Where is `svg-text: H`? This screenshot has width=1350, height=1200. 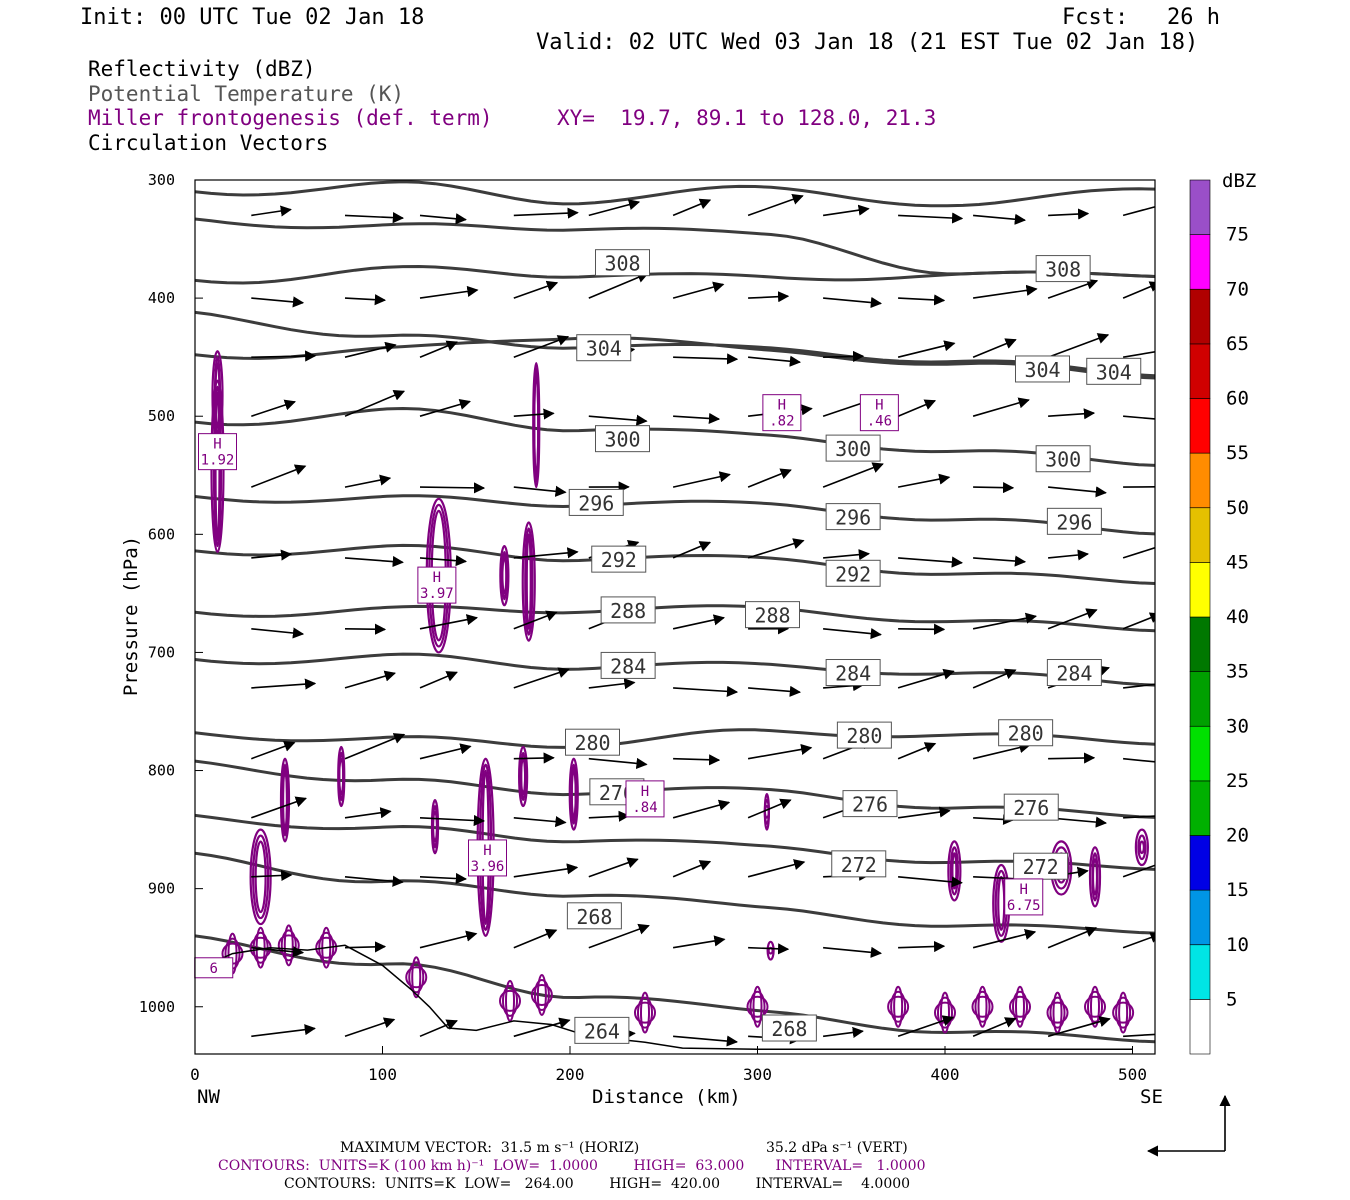 svg-text: H is located at coordinates (1024, 890).